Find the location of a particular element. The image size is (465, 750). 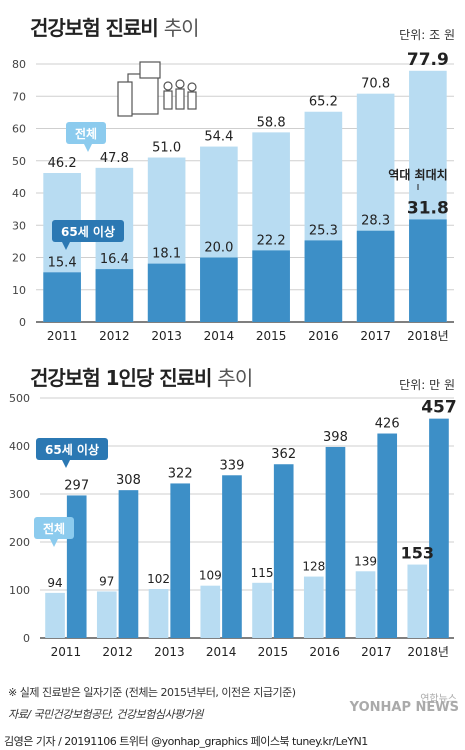

chart1-unit: 단위: 조 원 is located at coordinates (427, 35).